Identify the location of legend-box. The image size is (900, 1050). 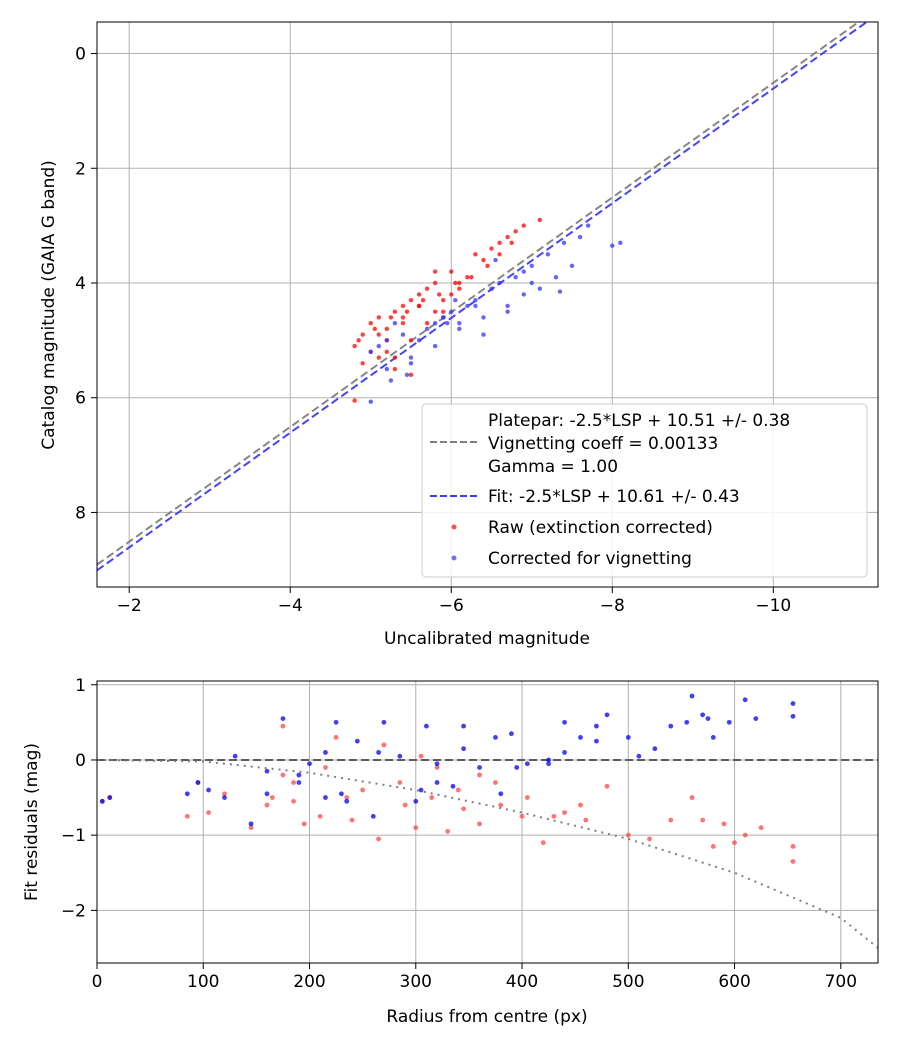
(644, 490).